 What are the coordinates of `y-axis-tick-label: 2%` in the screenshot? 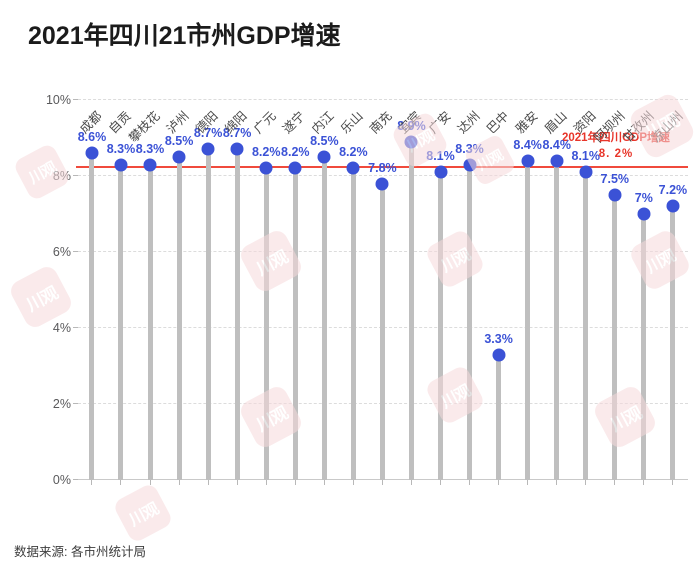 It's located at (61, 404).